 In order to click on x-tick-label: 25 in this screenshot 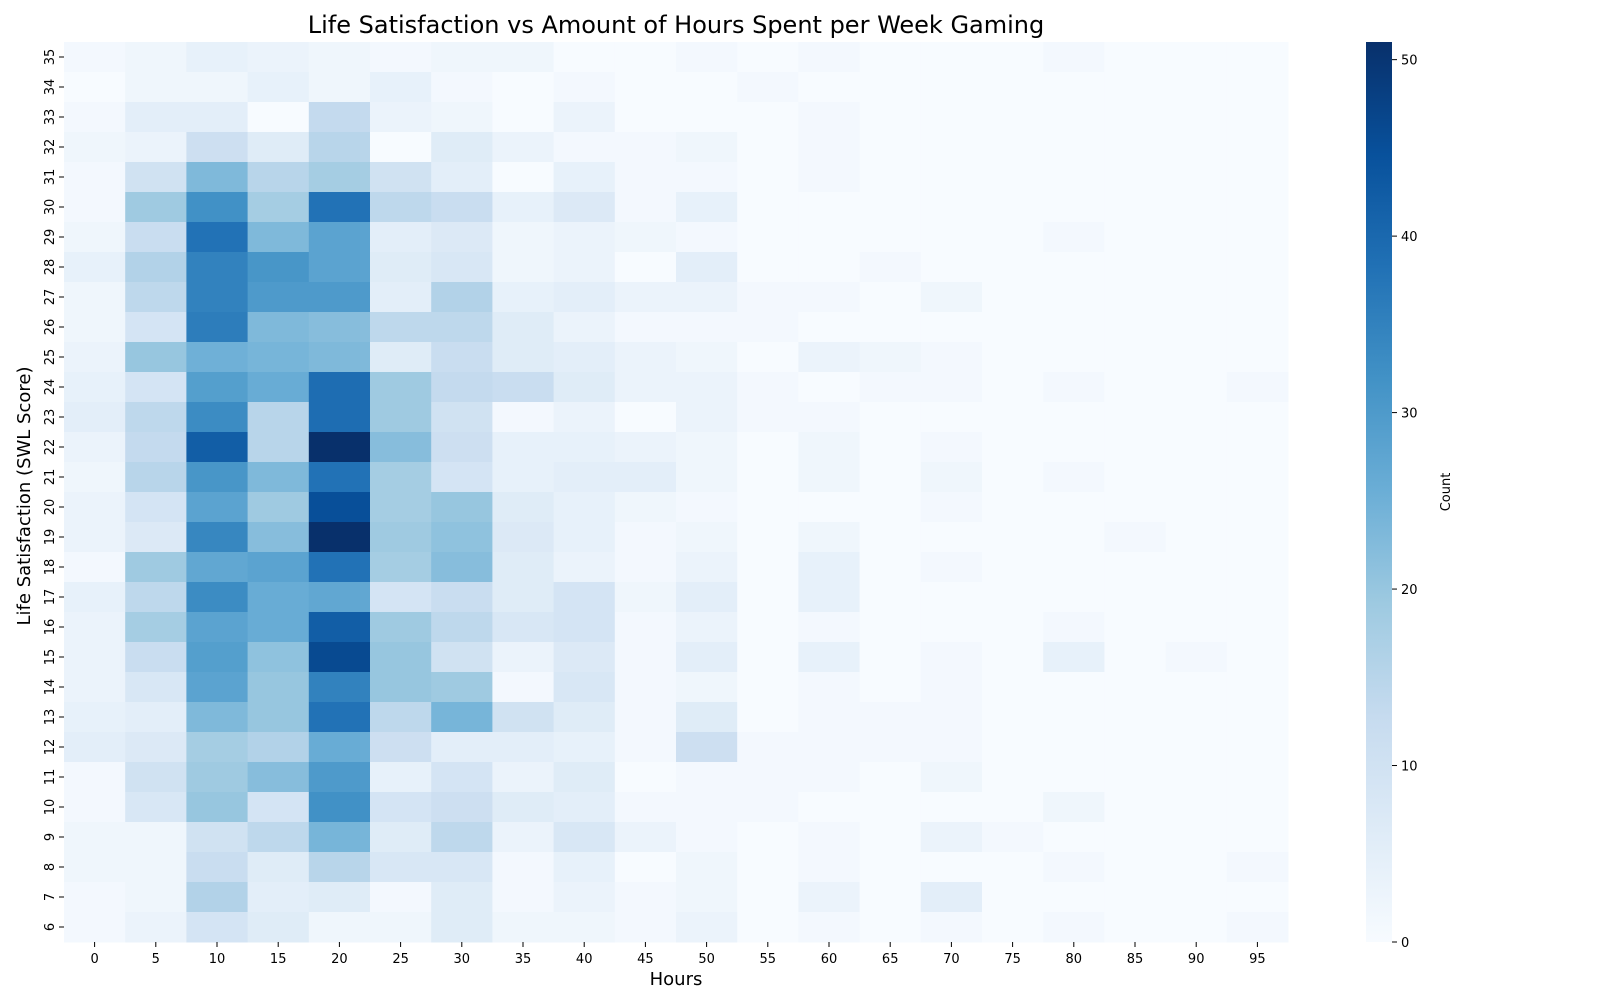, I will do `click(400, 959)`.